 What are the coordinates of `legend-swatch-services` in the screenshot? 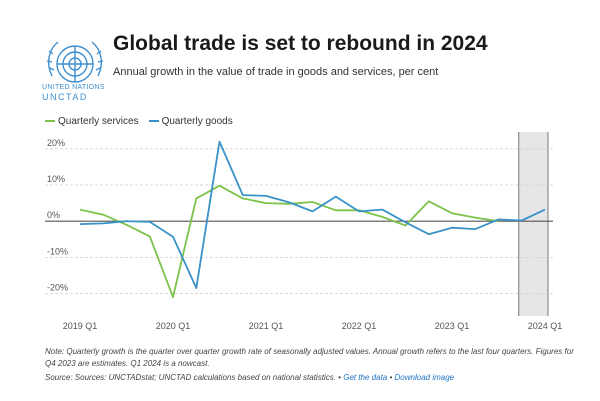 It's located at (50, 121).